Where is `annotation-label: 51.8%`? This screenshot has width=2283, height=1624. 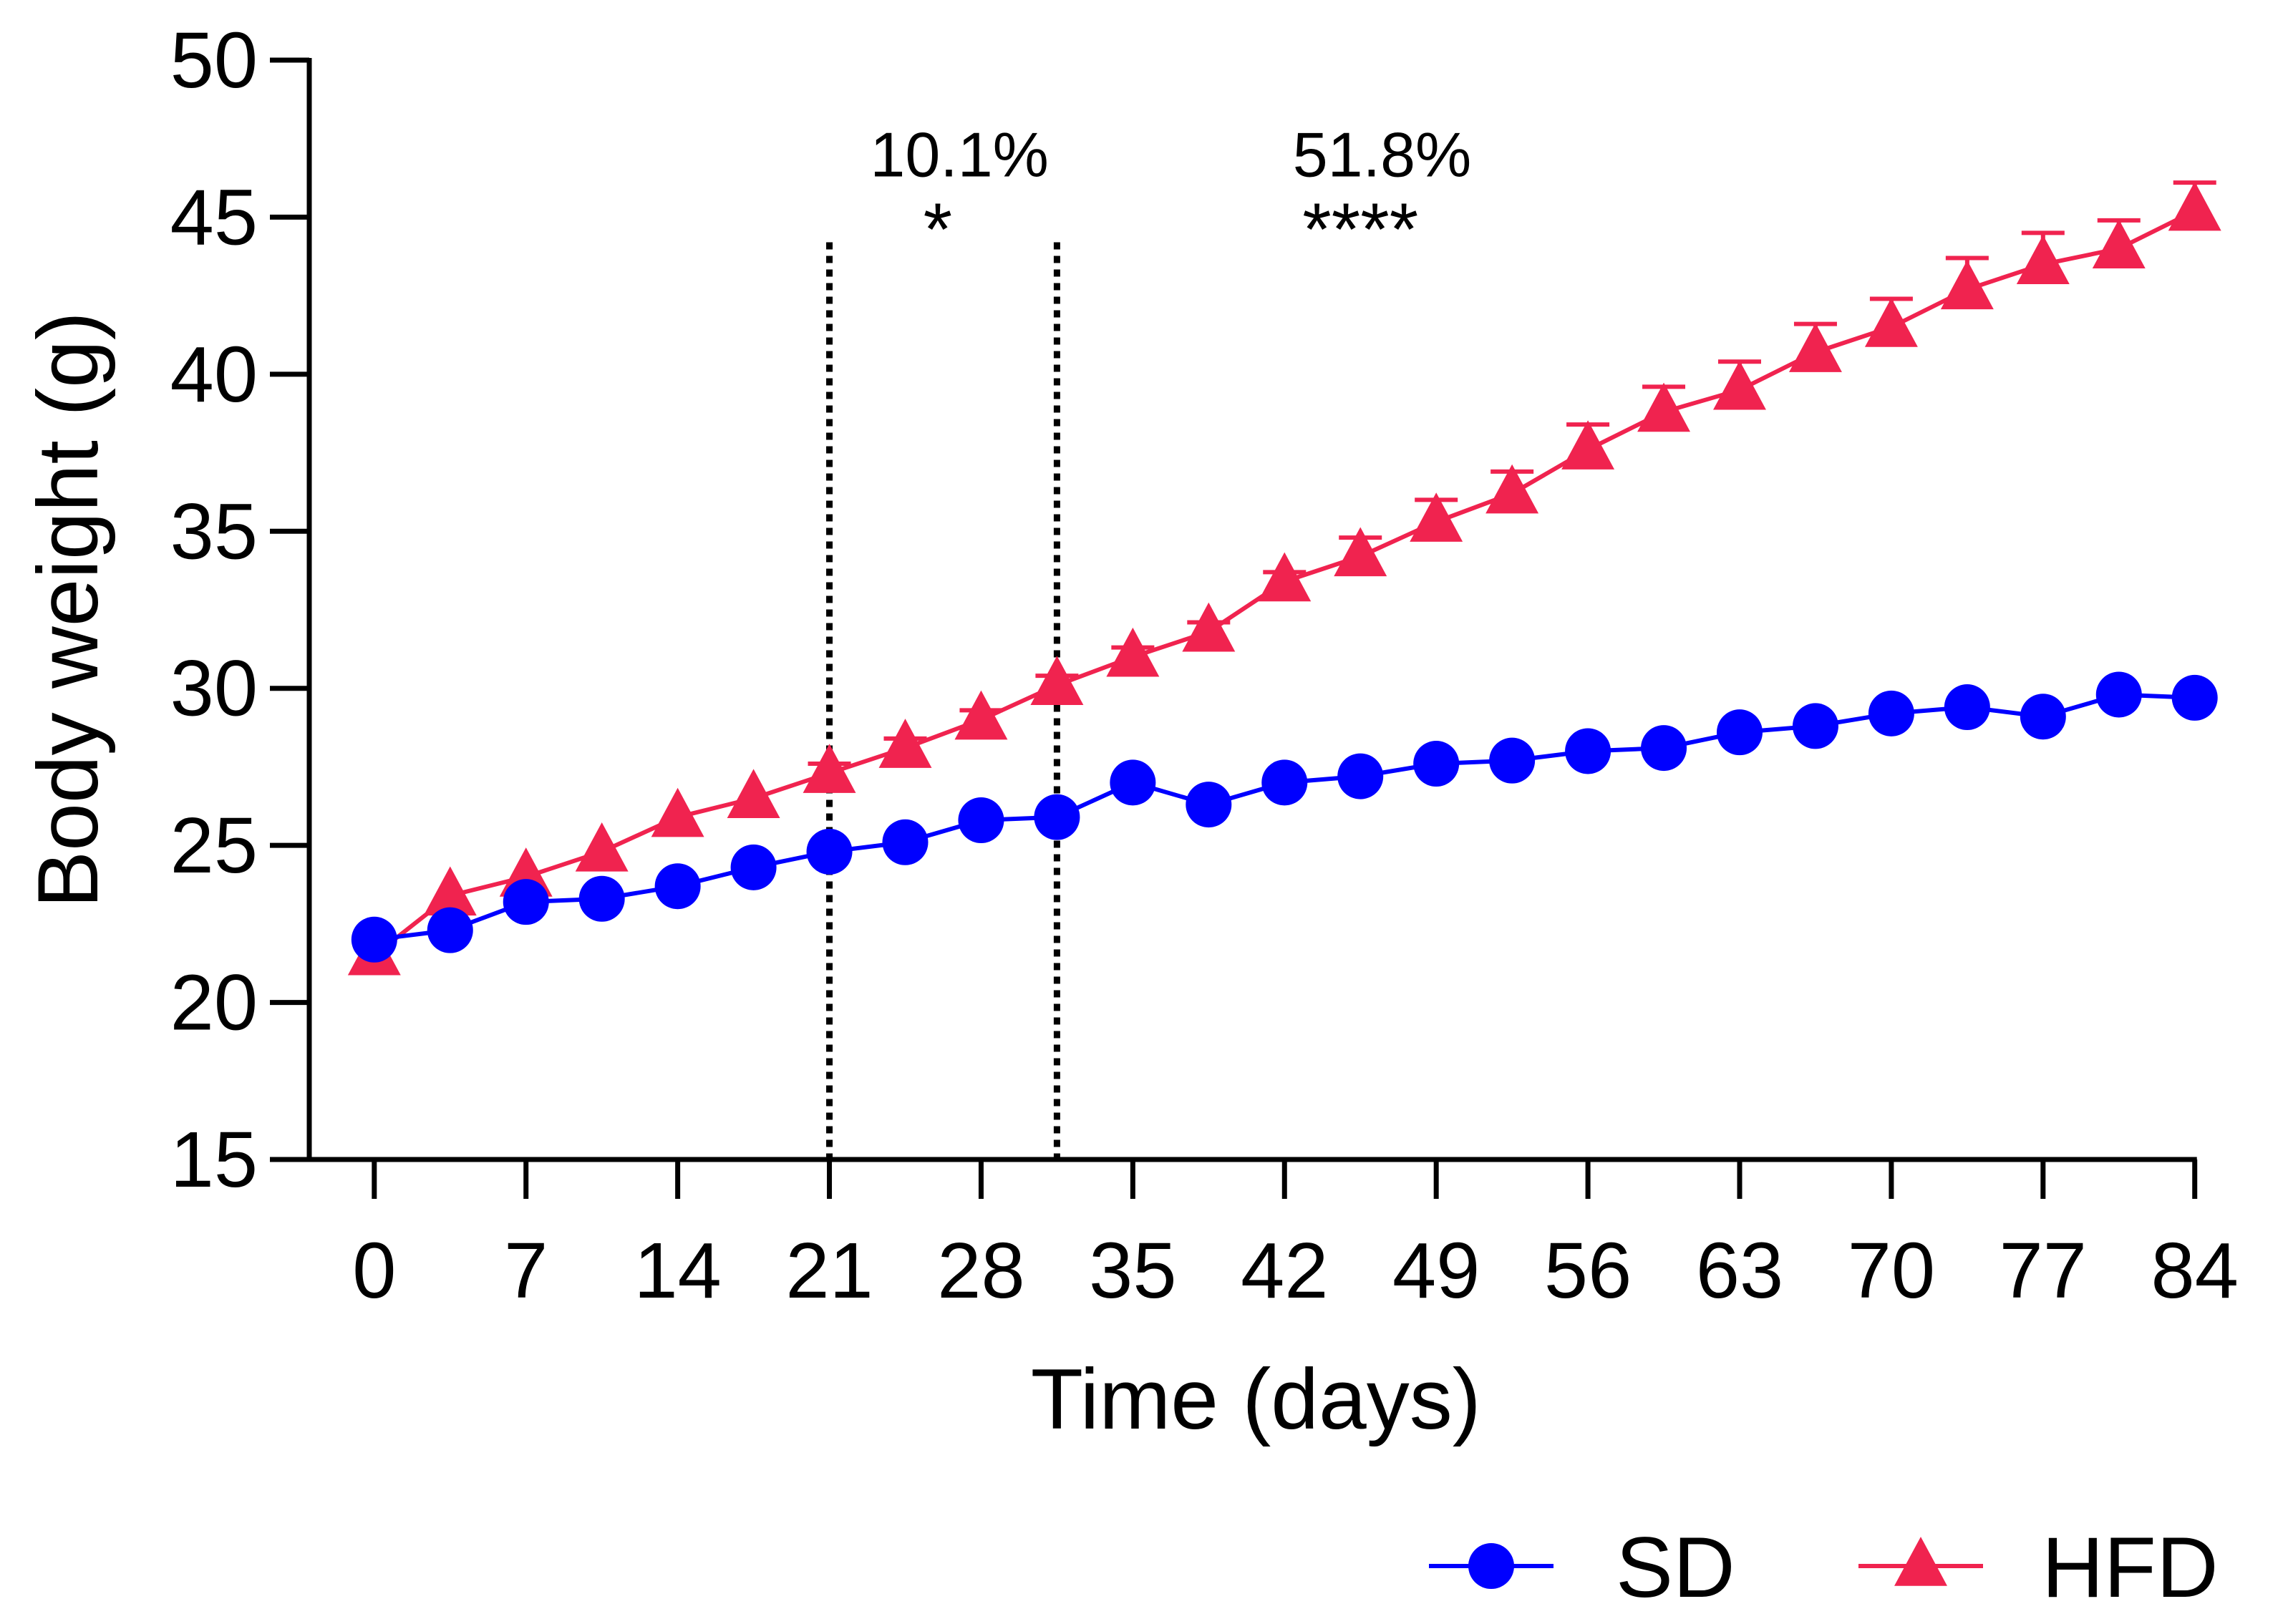
annotation-label: 51.8% is located at coordinates (1382, 154).